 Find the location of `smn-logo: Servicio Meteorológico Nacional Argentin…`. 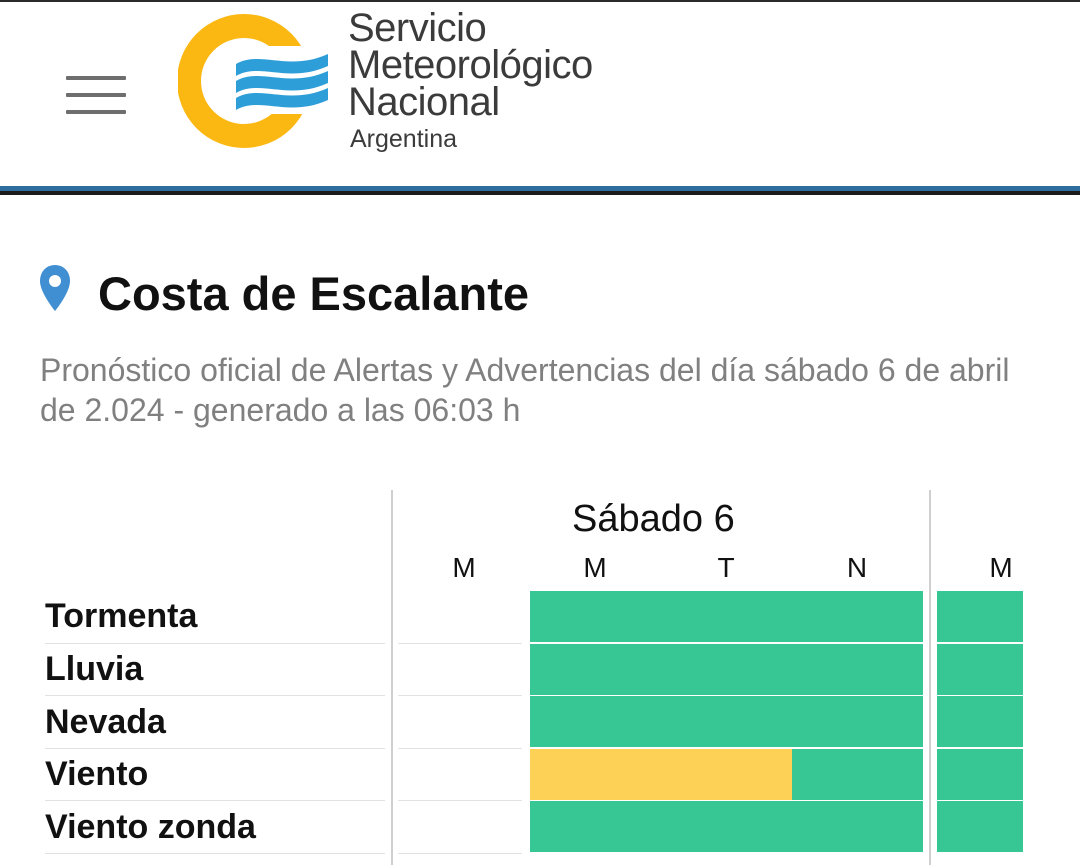

smn-logo: Servicio Meteorológico Nacional Argentin… is located at coordinates (418, 83).